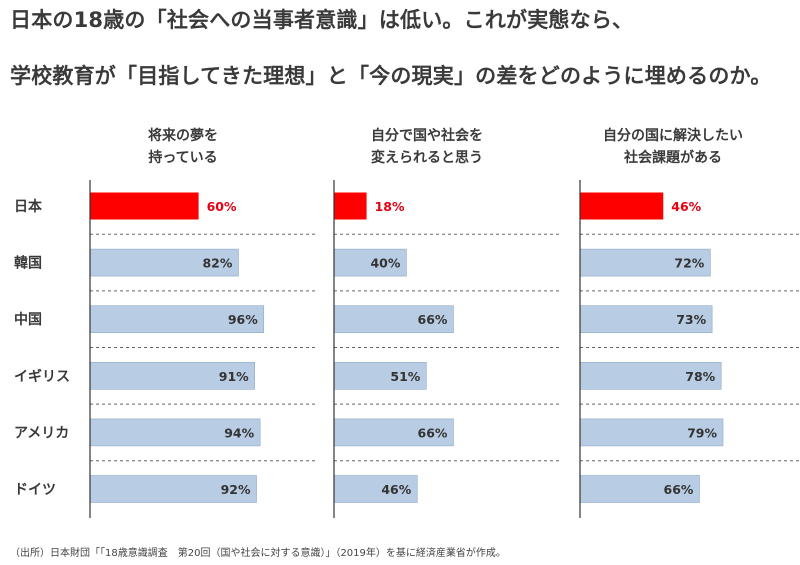 This screenshot has height=565, width=800. What do you see at coordinates (391, 76) in the screenshot?
I see `headline-line-2: 学校教育が「目指してきた理想」と「今の現実」の差をどのように埋めるのか。` at bounding box center [391, 76].